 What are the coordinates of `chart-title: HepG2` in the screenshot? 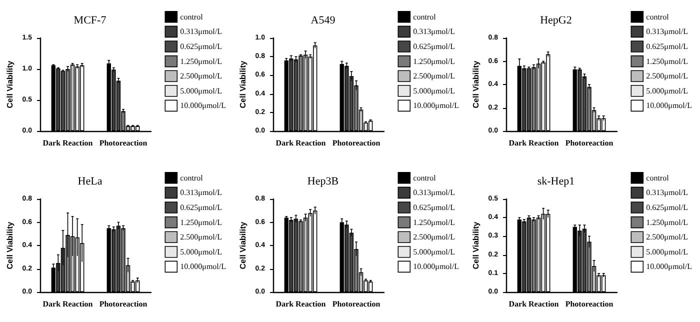 It's located at (556, 20).